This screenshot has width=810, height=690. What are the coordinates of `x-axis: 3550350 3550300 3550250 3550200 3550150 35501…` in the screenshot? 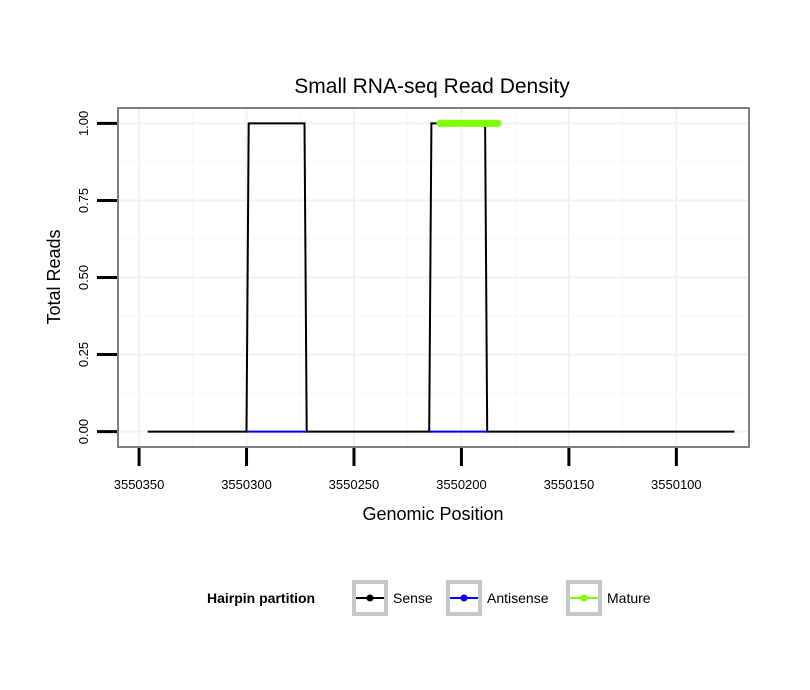 It's located at (408, 470).